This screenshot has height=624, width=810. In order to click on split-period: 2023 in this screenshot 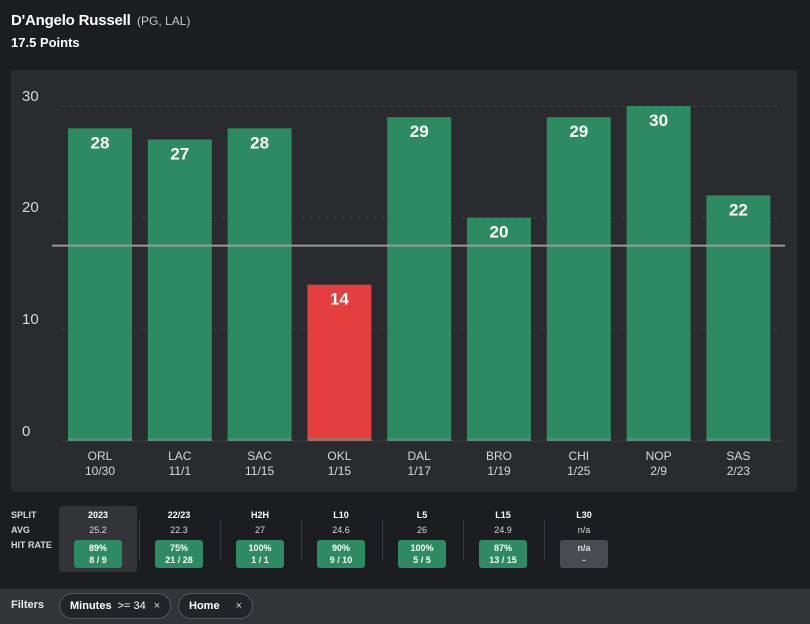, I will do `click(98, 515)`.